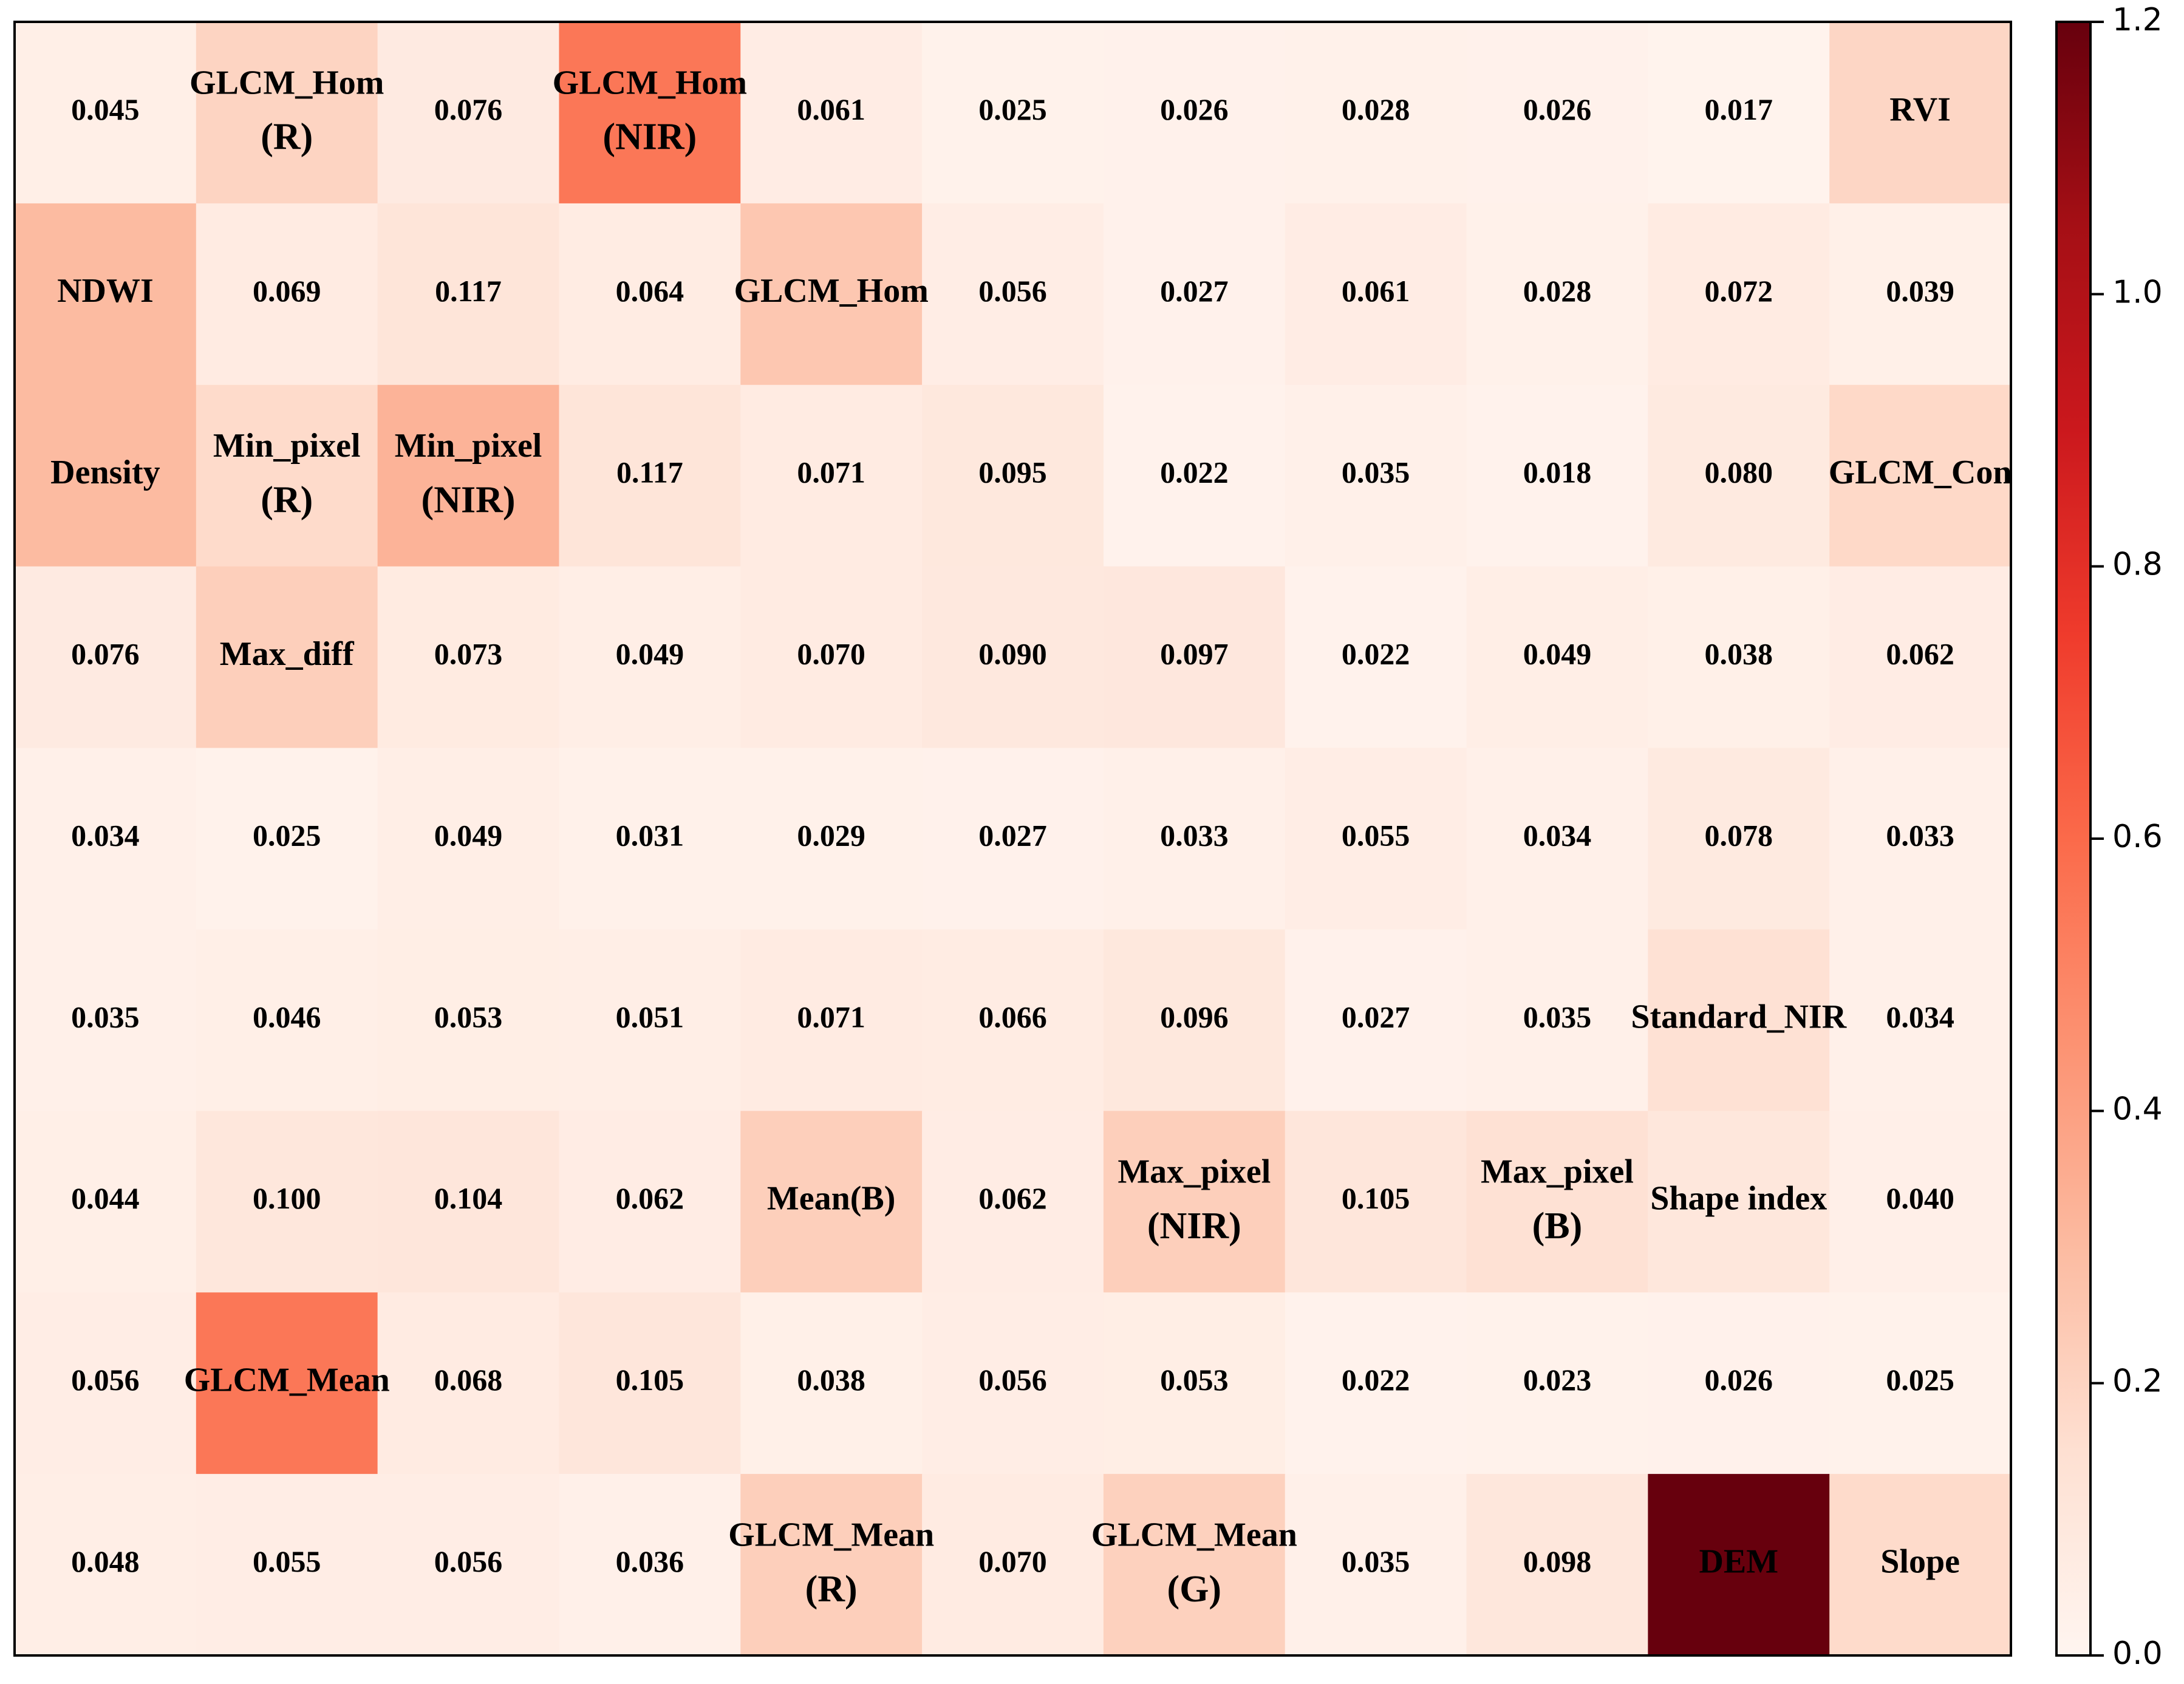 The image size is (2184, 1684). What do you see at coordinates (1194, 835) in the screenshot?
I see `cell-value-label: 0.033` at bounding box center [1194, 835].